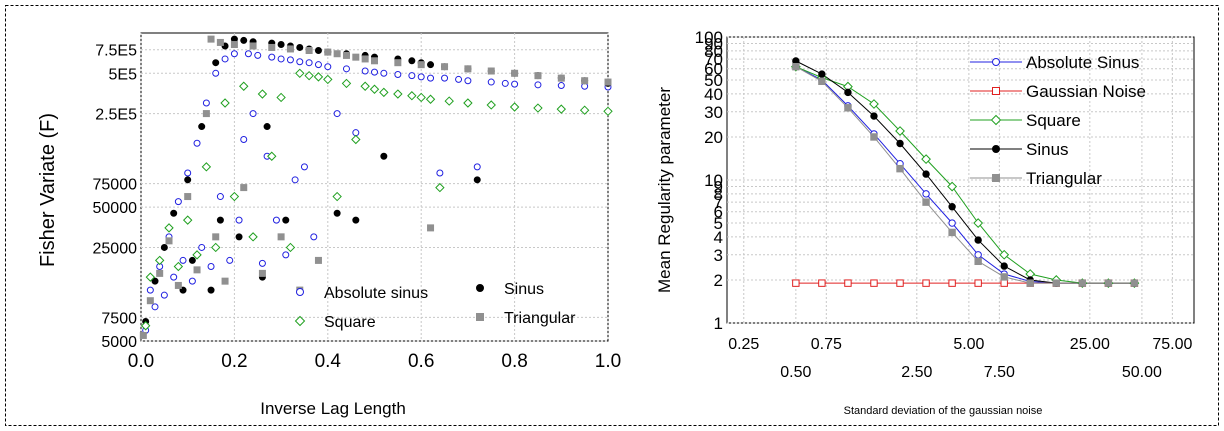  What do you see at coordinates (718, 194) in the screenshot?
I see `y-tick-label: 8` at bounding box center [718, 194].